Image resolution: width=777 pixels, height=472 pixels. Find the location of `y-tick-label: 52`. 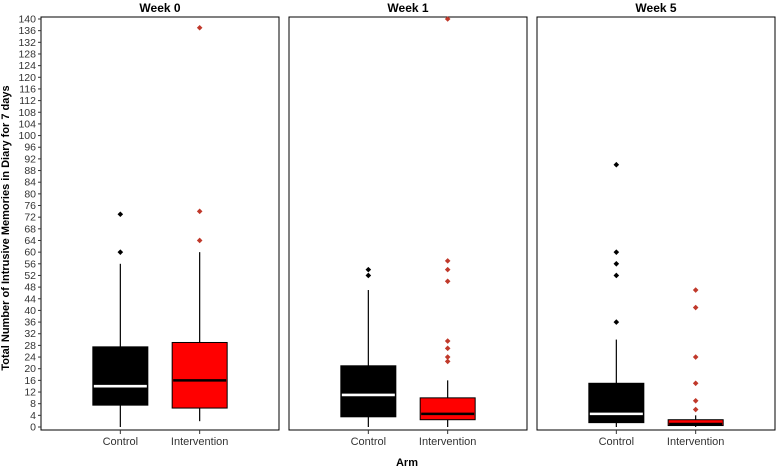

y-tick-label: 52 is located at coordinates (30, 276).